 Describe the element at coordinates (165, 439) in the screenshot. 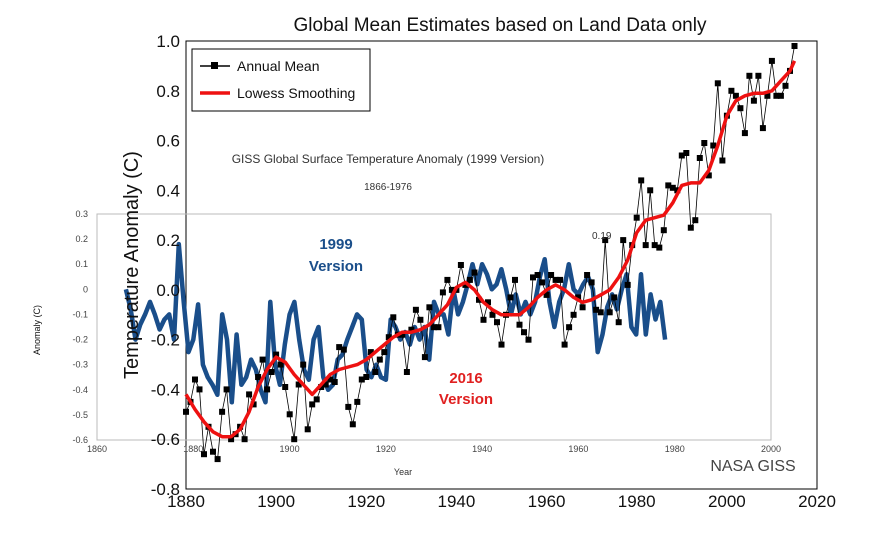

I see `main-y-tick-1: -0.6` at that location.